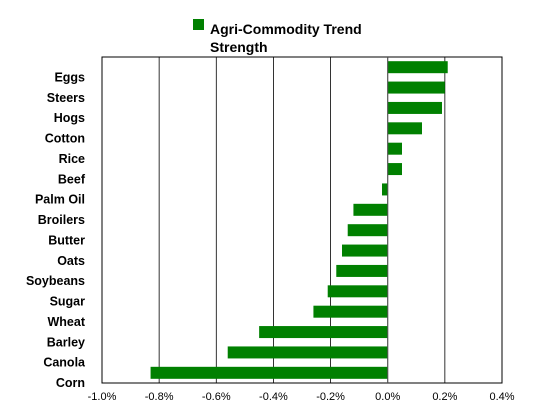  I want to click on legend-label-line-2: Strength, so click(239, 47).